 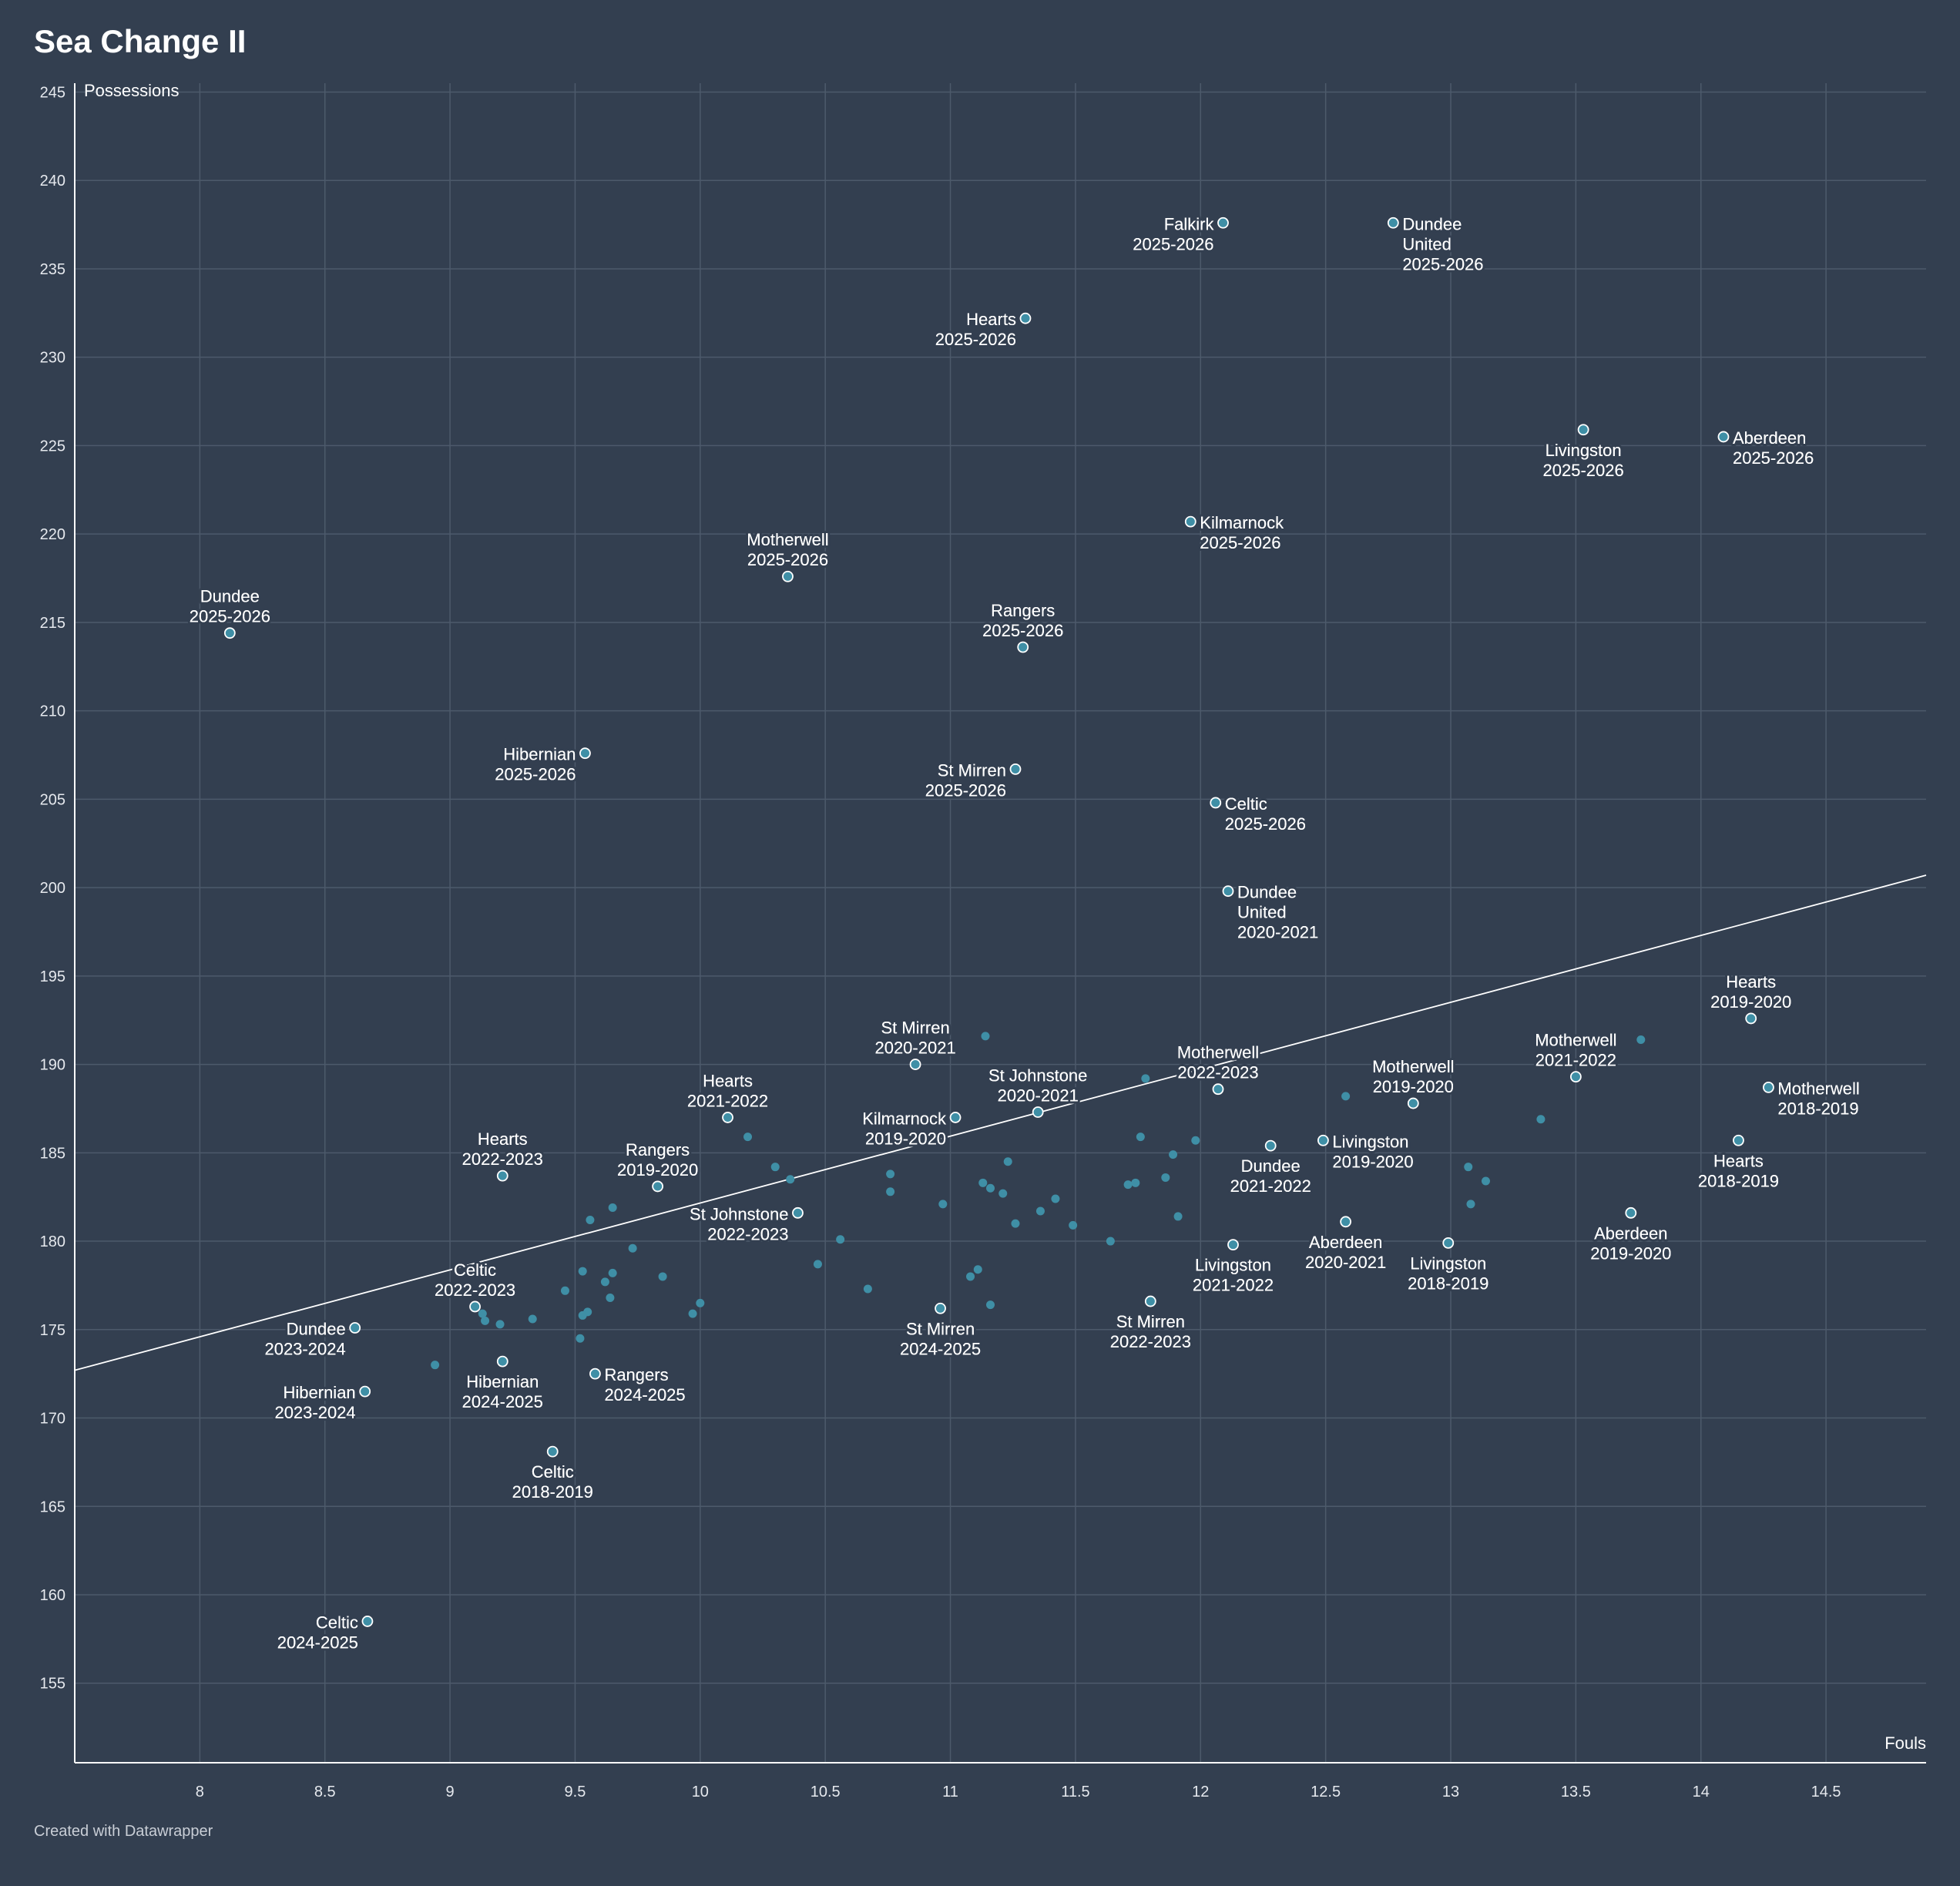 What do you see at coordinates (658, 1170) in the screenshot?
I see `point-label-line: 2019-2020` at bounding box center [658, 1170].